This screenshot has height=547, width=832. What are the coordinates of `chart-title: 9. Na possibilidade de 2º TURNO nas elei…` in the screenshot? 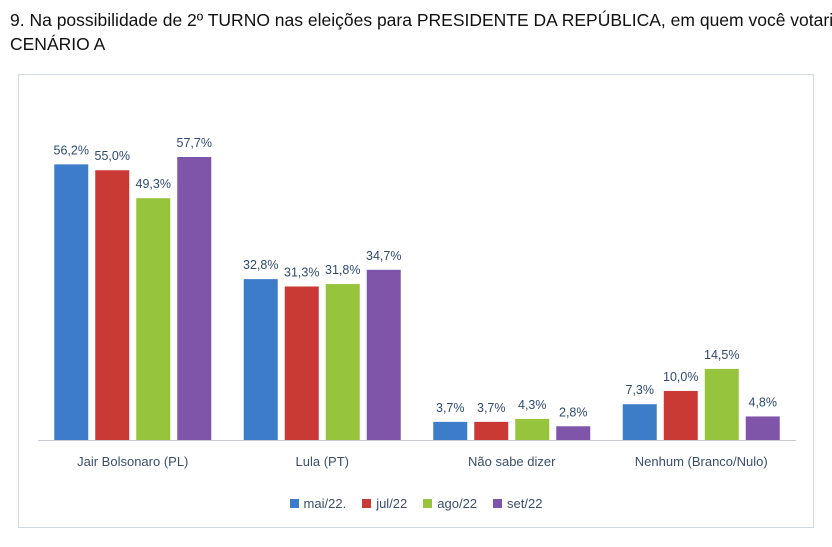 It's located at (421, 32).